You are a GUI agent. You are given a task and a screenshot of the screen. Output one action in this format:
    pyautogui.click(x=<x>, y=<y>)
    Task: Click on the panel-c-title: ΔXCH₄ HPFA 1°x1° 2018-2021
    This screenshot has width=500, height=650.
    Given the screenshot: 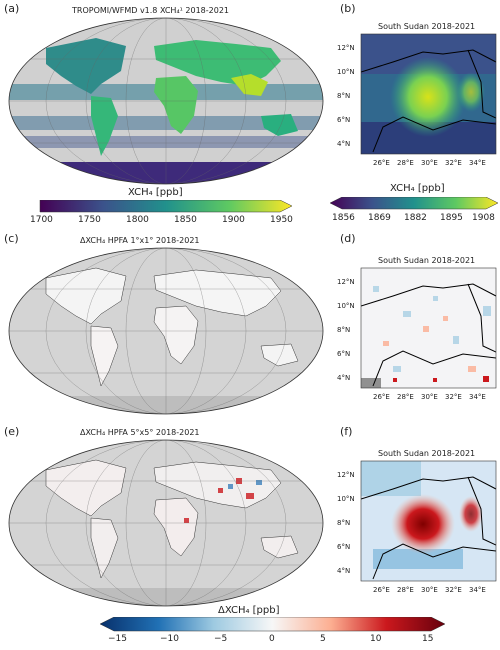 What is the action you would take?
    pyautogui.click(x=140, y=240)
    